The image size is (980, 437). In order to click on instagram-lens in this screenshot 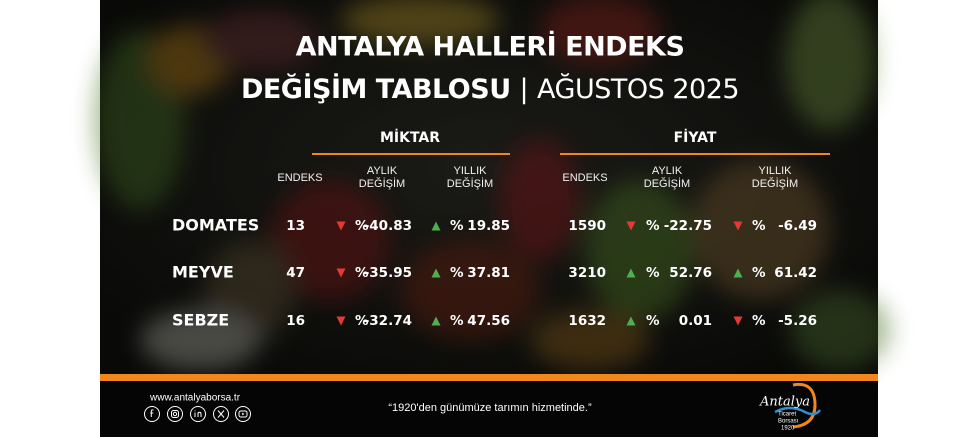, I will do `click(175, 414)`.